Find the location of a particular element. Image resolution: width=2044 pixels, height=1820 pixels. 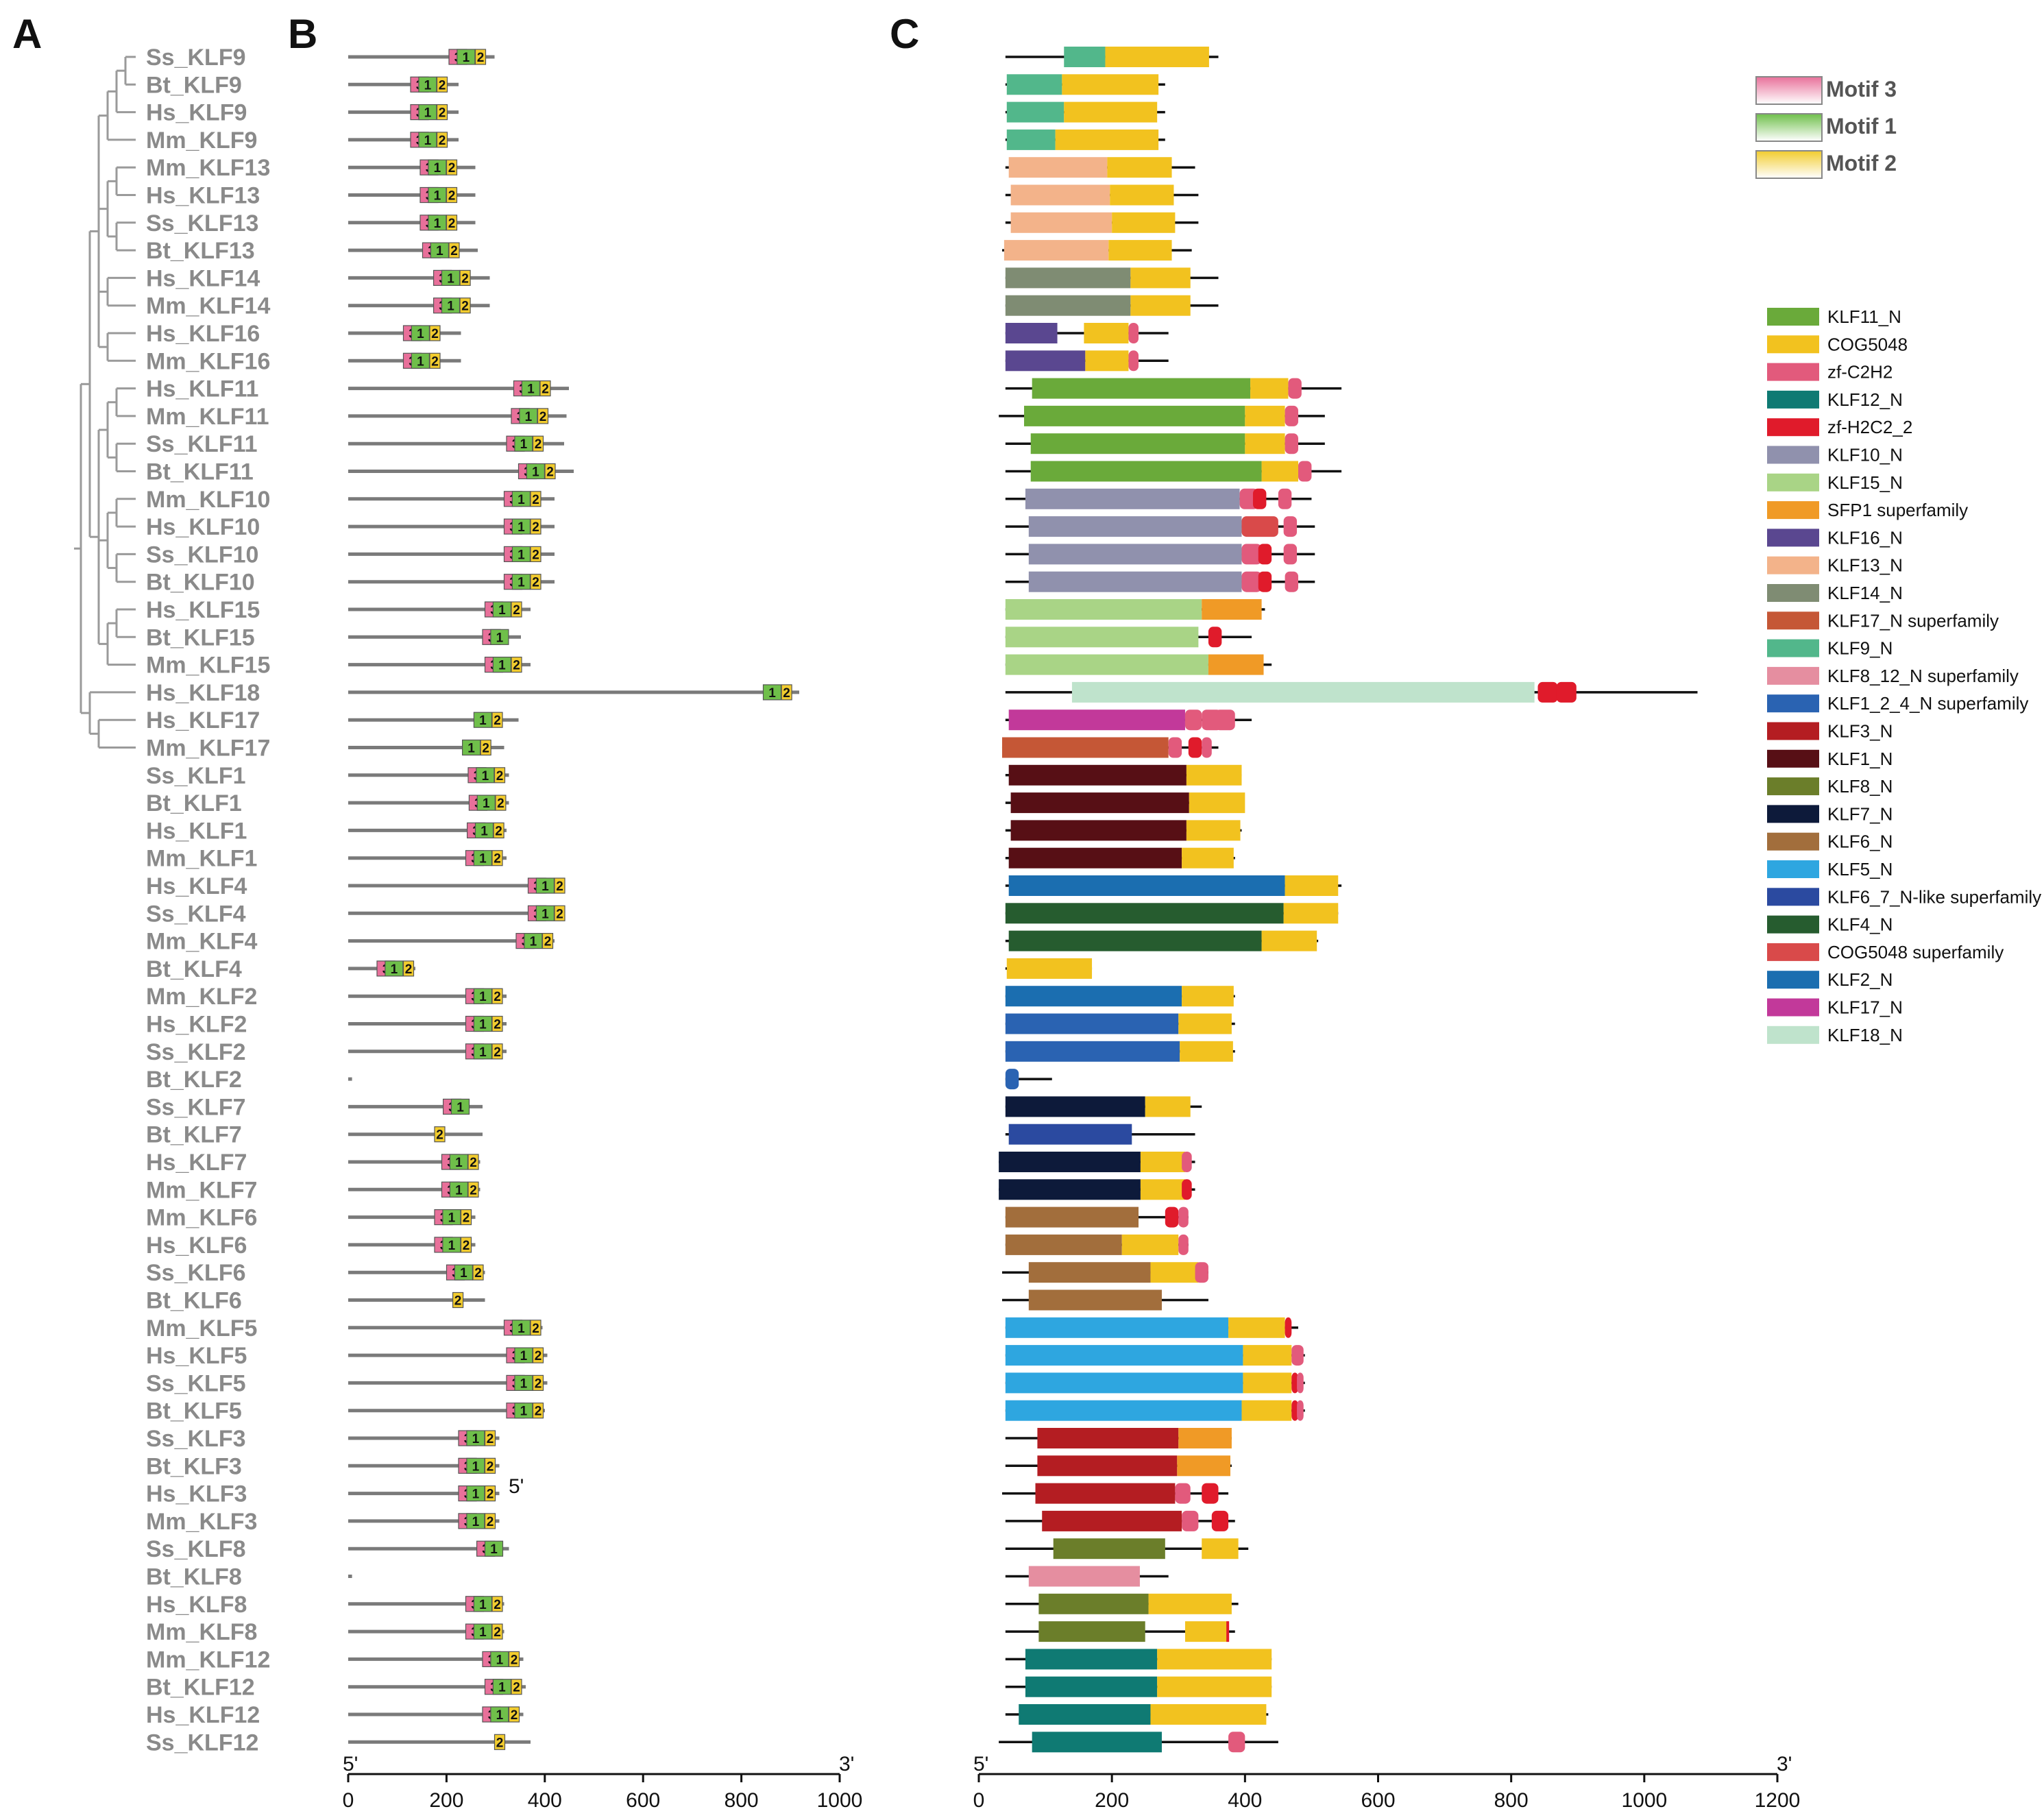

taxon-label: Ss_KLF8 is located at coordinates (196, 1549).